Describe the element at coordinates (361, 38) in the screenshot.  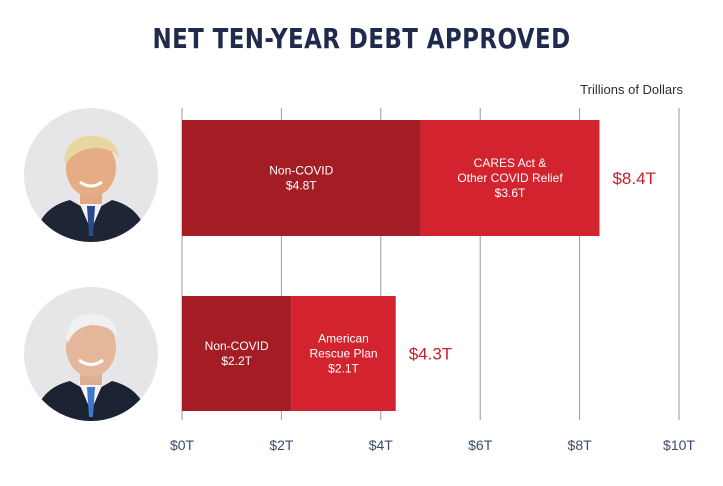
I see `chart-title: NET TEN-YEAR DEBT APPROVED` at that location.